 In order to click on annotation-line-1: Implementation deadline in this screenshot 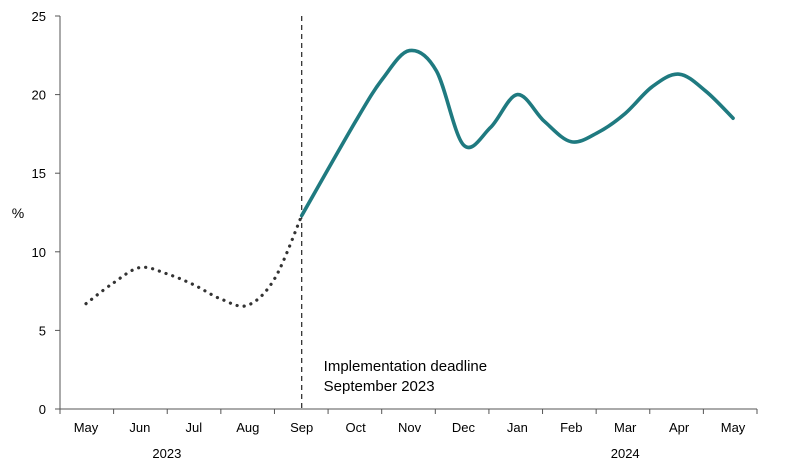, I will do `click(405, 366)`.